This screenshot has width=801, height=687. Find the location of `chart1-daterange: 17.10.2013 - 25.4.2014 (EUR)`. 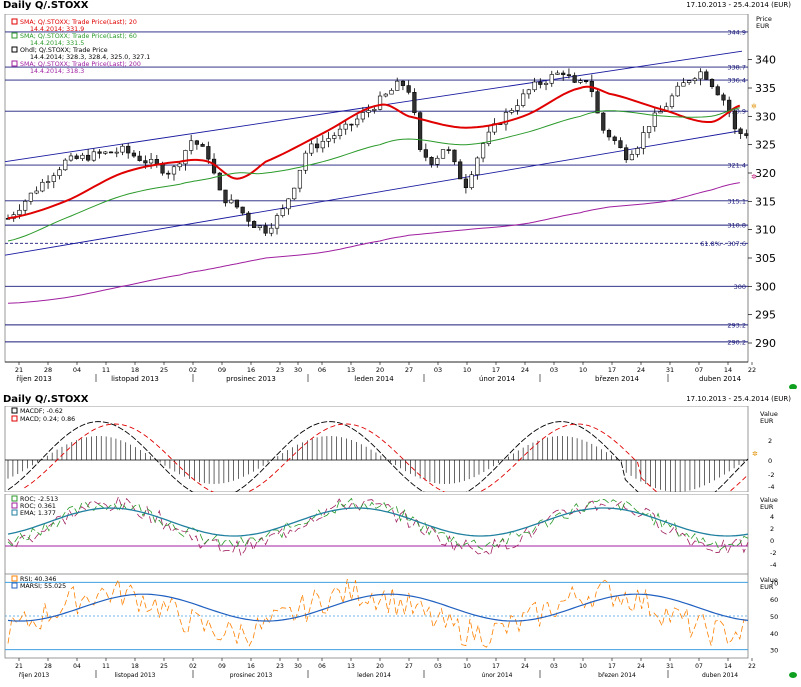

chart1-daterange: 17.10.2013 - 25.4.2014 (EUR) is located at coordinates (738, 5).